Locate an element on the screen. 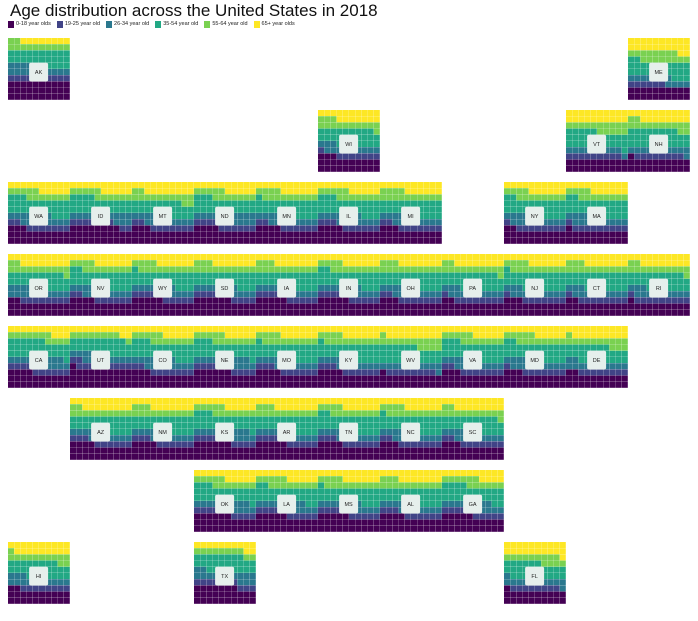 The width and height of the screenshot is (698, 621). state-label-wy: WY is located at coordinates (162, 289).